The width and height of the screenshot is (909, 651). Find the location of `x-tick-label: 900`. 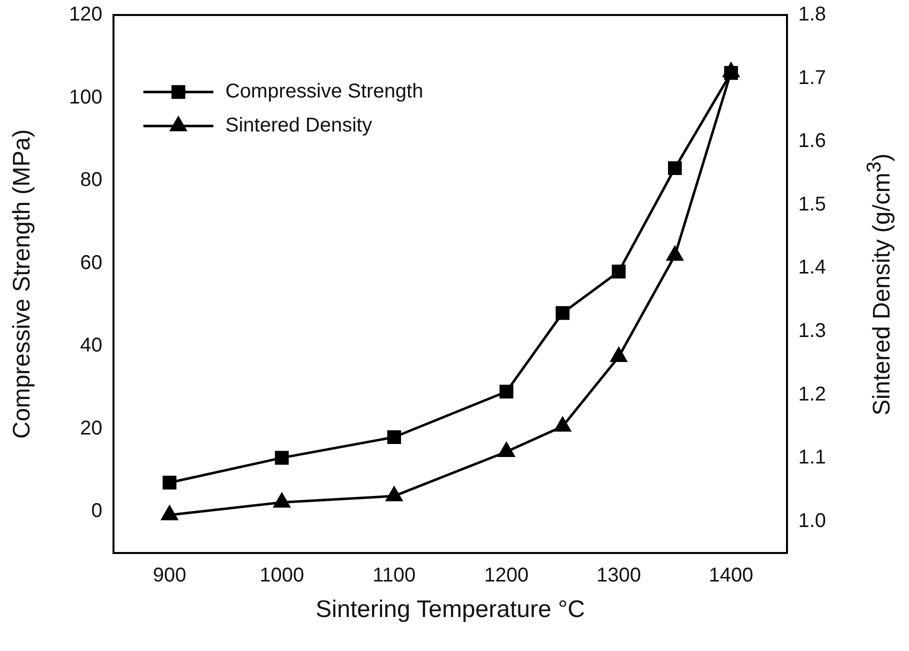

x-tick-label: 900 is located at coordinates (169, 575).